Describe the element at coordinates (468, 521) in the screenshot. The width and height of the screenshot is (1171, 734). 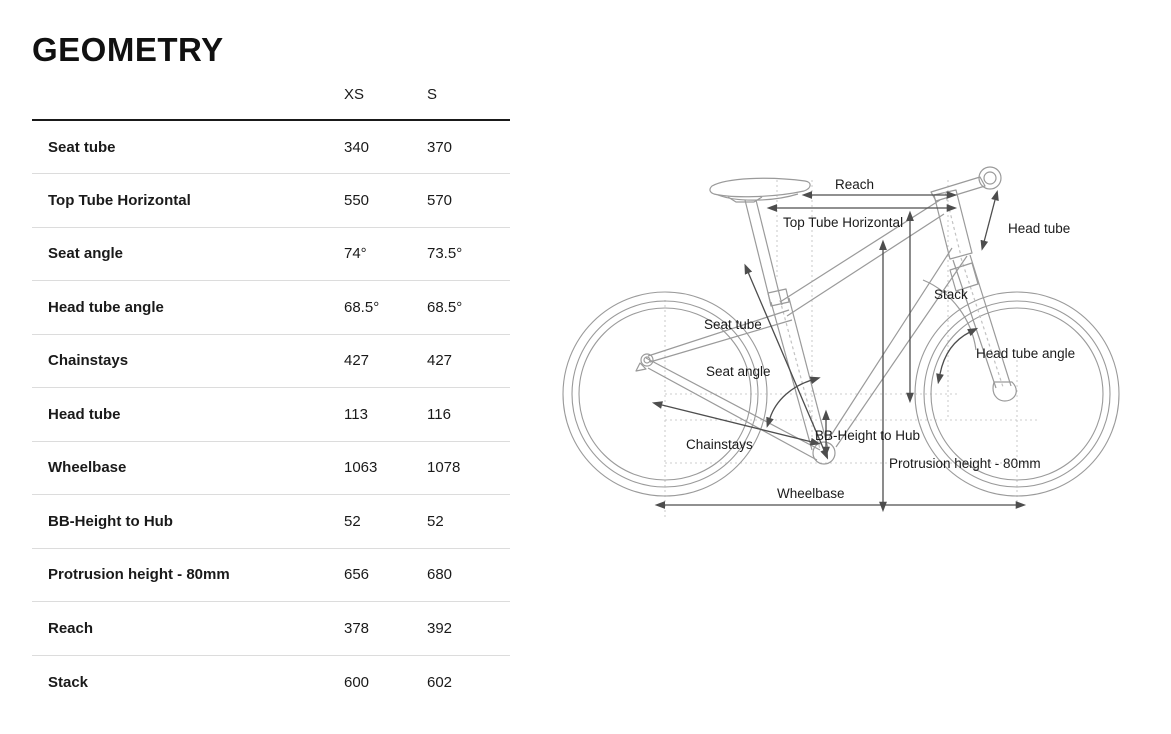
I see `cell-s: 52` at that location.